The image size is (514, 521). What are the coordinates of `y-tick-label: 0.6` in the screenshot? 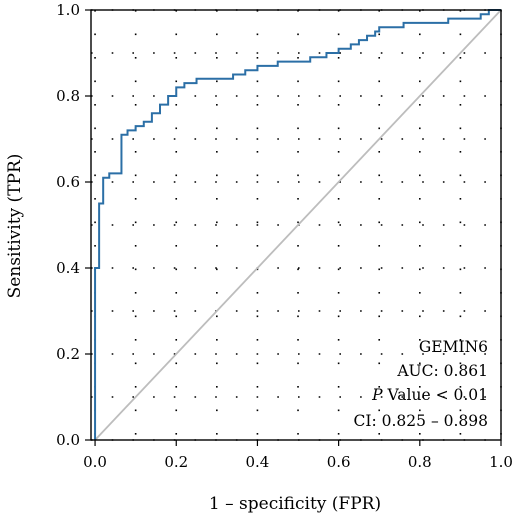 It's located at (68, 182).